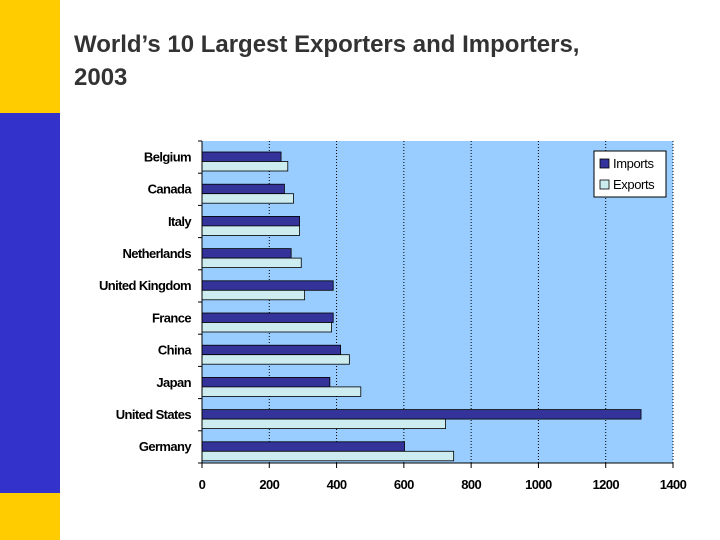 This screenshot has width=720, height=540. What do you see at coordinates (604, 184) in the screenshot?
I see `legend-swatch-exports` at bounding box center [604, 184].